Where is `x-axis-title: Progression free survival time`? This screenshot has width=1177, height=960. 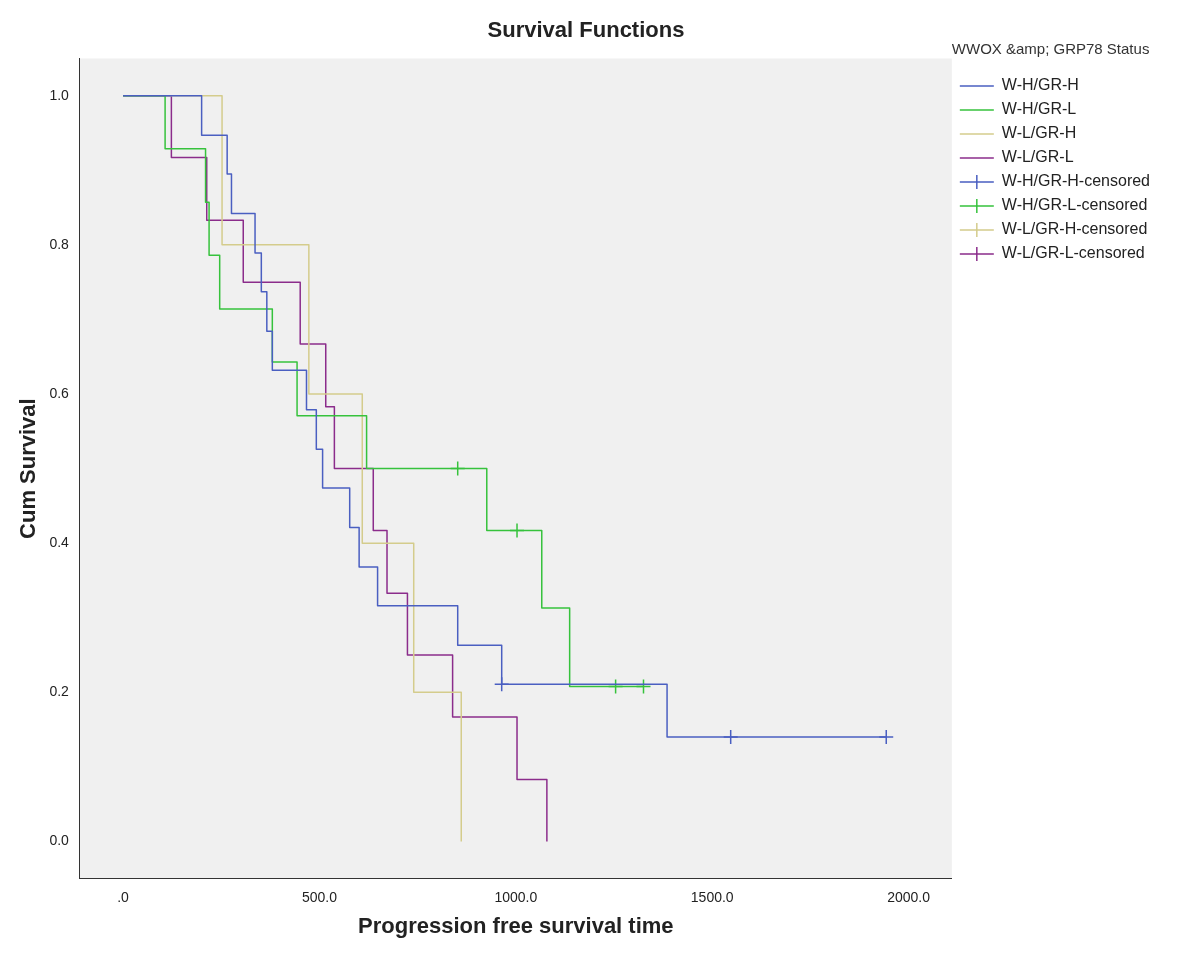
x-axis-title: Progression free survival time is located at coordinates (516, 925).